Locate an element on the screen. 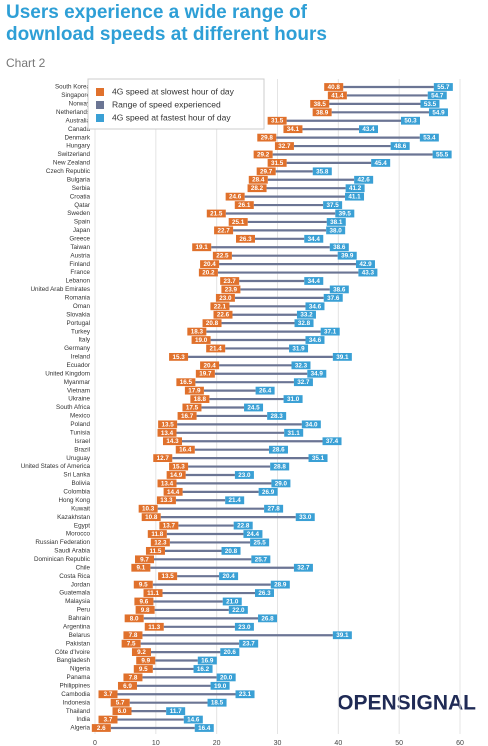 The height and width of the screenshot is (746, 488). fast-label: 33.0 is located at coordinates (305, 517).